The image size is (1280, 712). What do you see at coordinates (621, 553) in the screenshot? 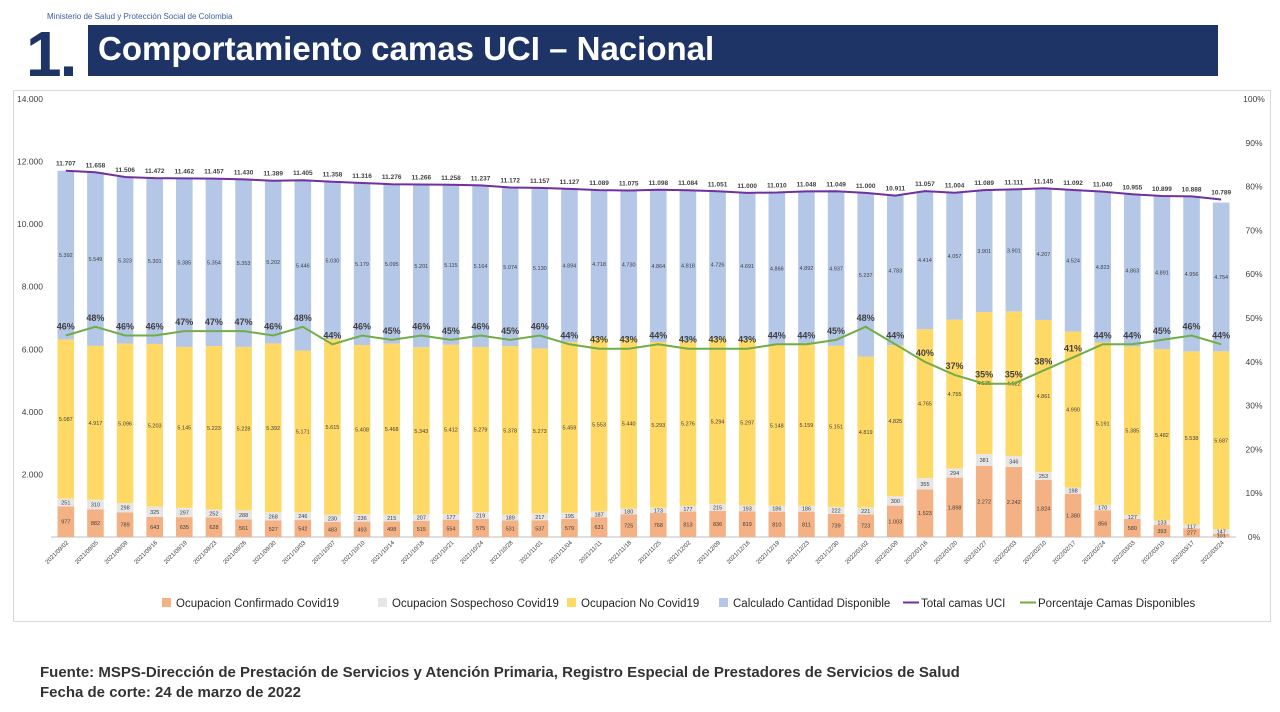
I see `x-tick-label: 2021/11/18` at bounding box center [621, 553].